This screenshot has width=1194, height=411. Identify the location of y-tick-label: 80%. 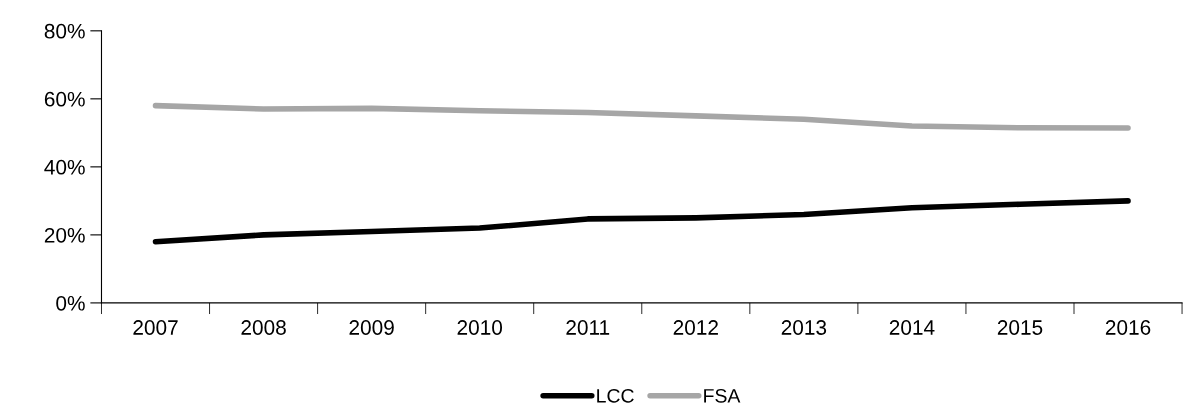
(64, 31).